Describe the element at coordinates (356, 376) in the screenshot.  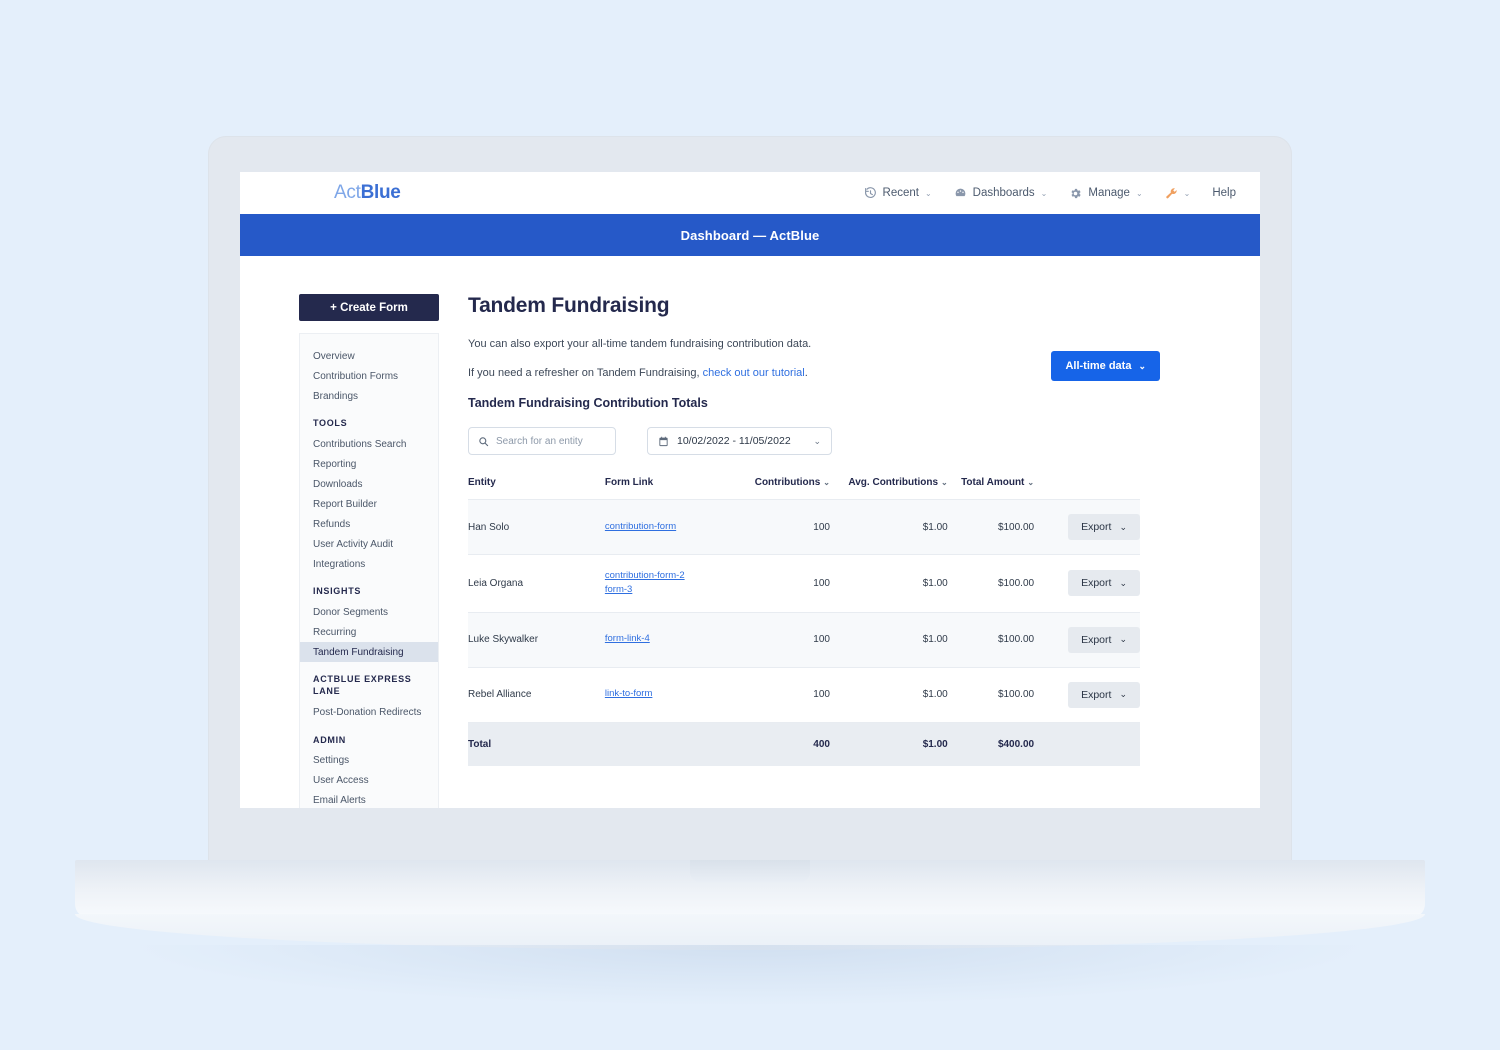
I see `sidebar-item-contribution-forms: Contribution Forms` at that location.